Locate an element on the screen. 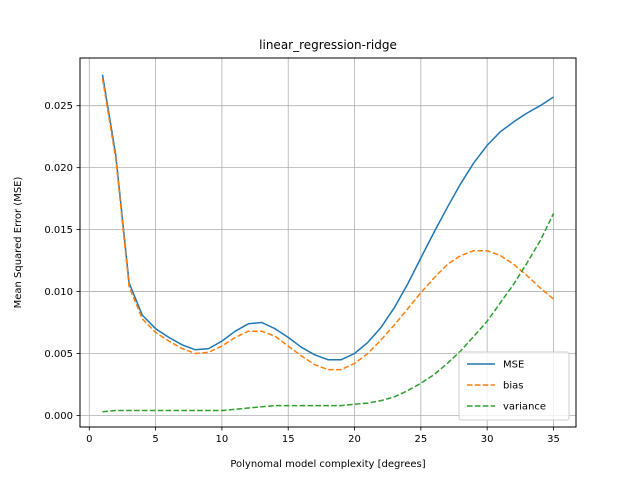 The image size is (640, 480). x-tick-label: 0 is located at coordinates (89, 439).